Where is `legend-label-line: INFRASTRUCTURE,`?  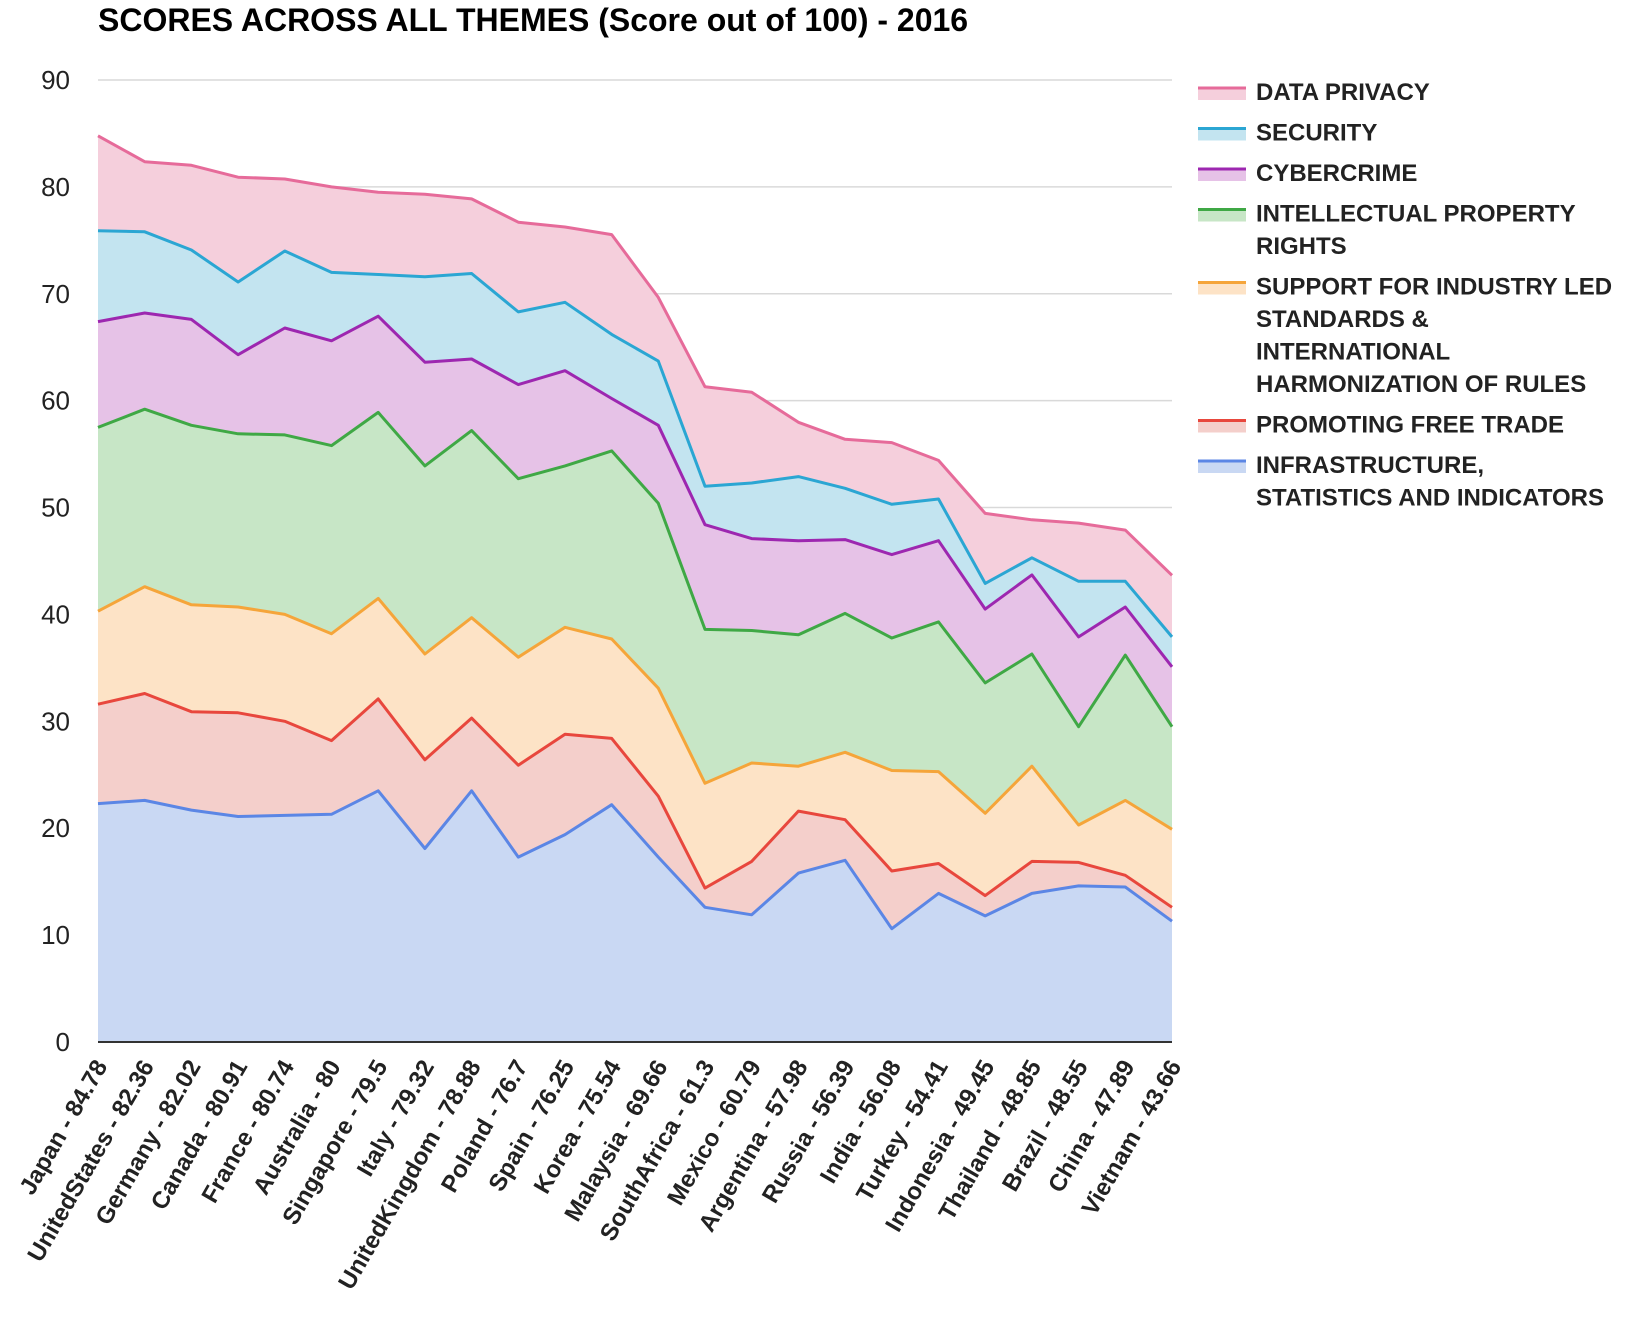 legend-label-line: INFRASTRUCTURE, is located at coordinates (1370, 465).